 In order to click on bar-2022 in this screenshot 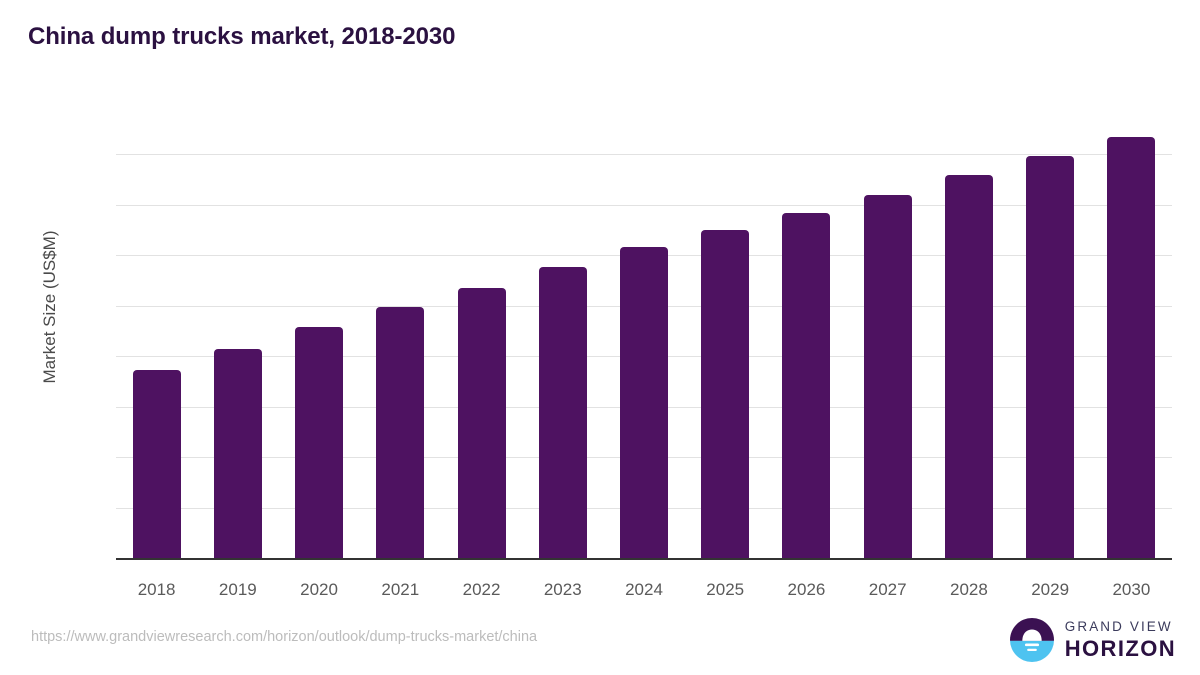, I will do `click(481, 422)`.